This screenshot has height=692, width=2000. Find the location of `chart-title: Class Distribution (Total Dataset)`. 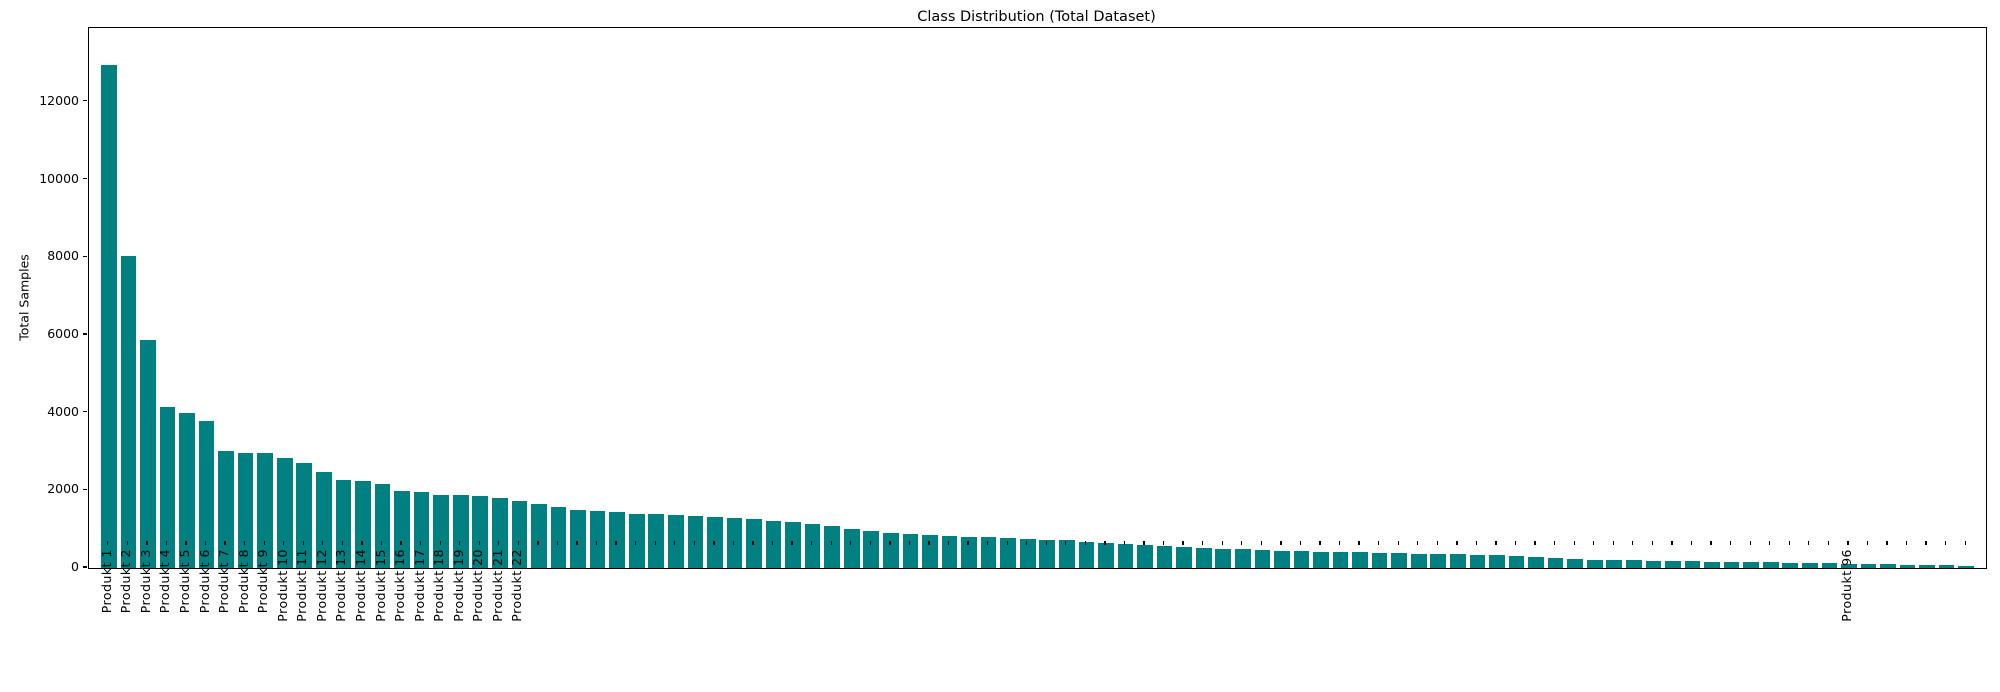

chart-title: Class Distribution (Total Dataset) is located at coordinates (1036, 17).